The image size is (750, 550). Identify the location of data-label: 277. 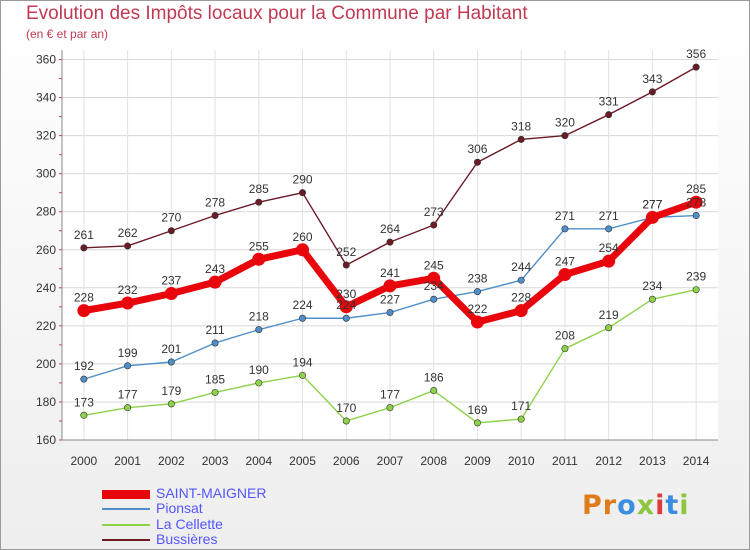
(652, 204).